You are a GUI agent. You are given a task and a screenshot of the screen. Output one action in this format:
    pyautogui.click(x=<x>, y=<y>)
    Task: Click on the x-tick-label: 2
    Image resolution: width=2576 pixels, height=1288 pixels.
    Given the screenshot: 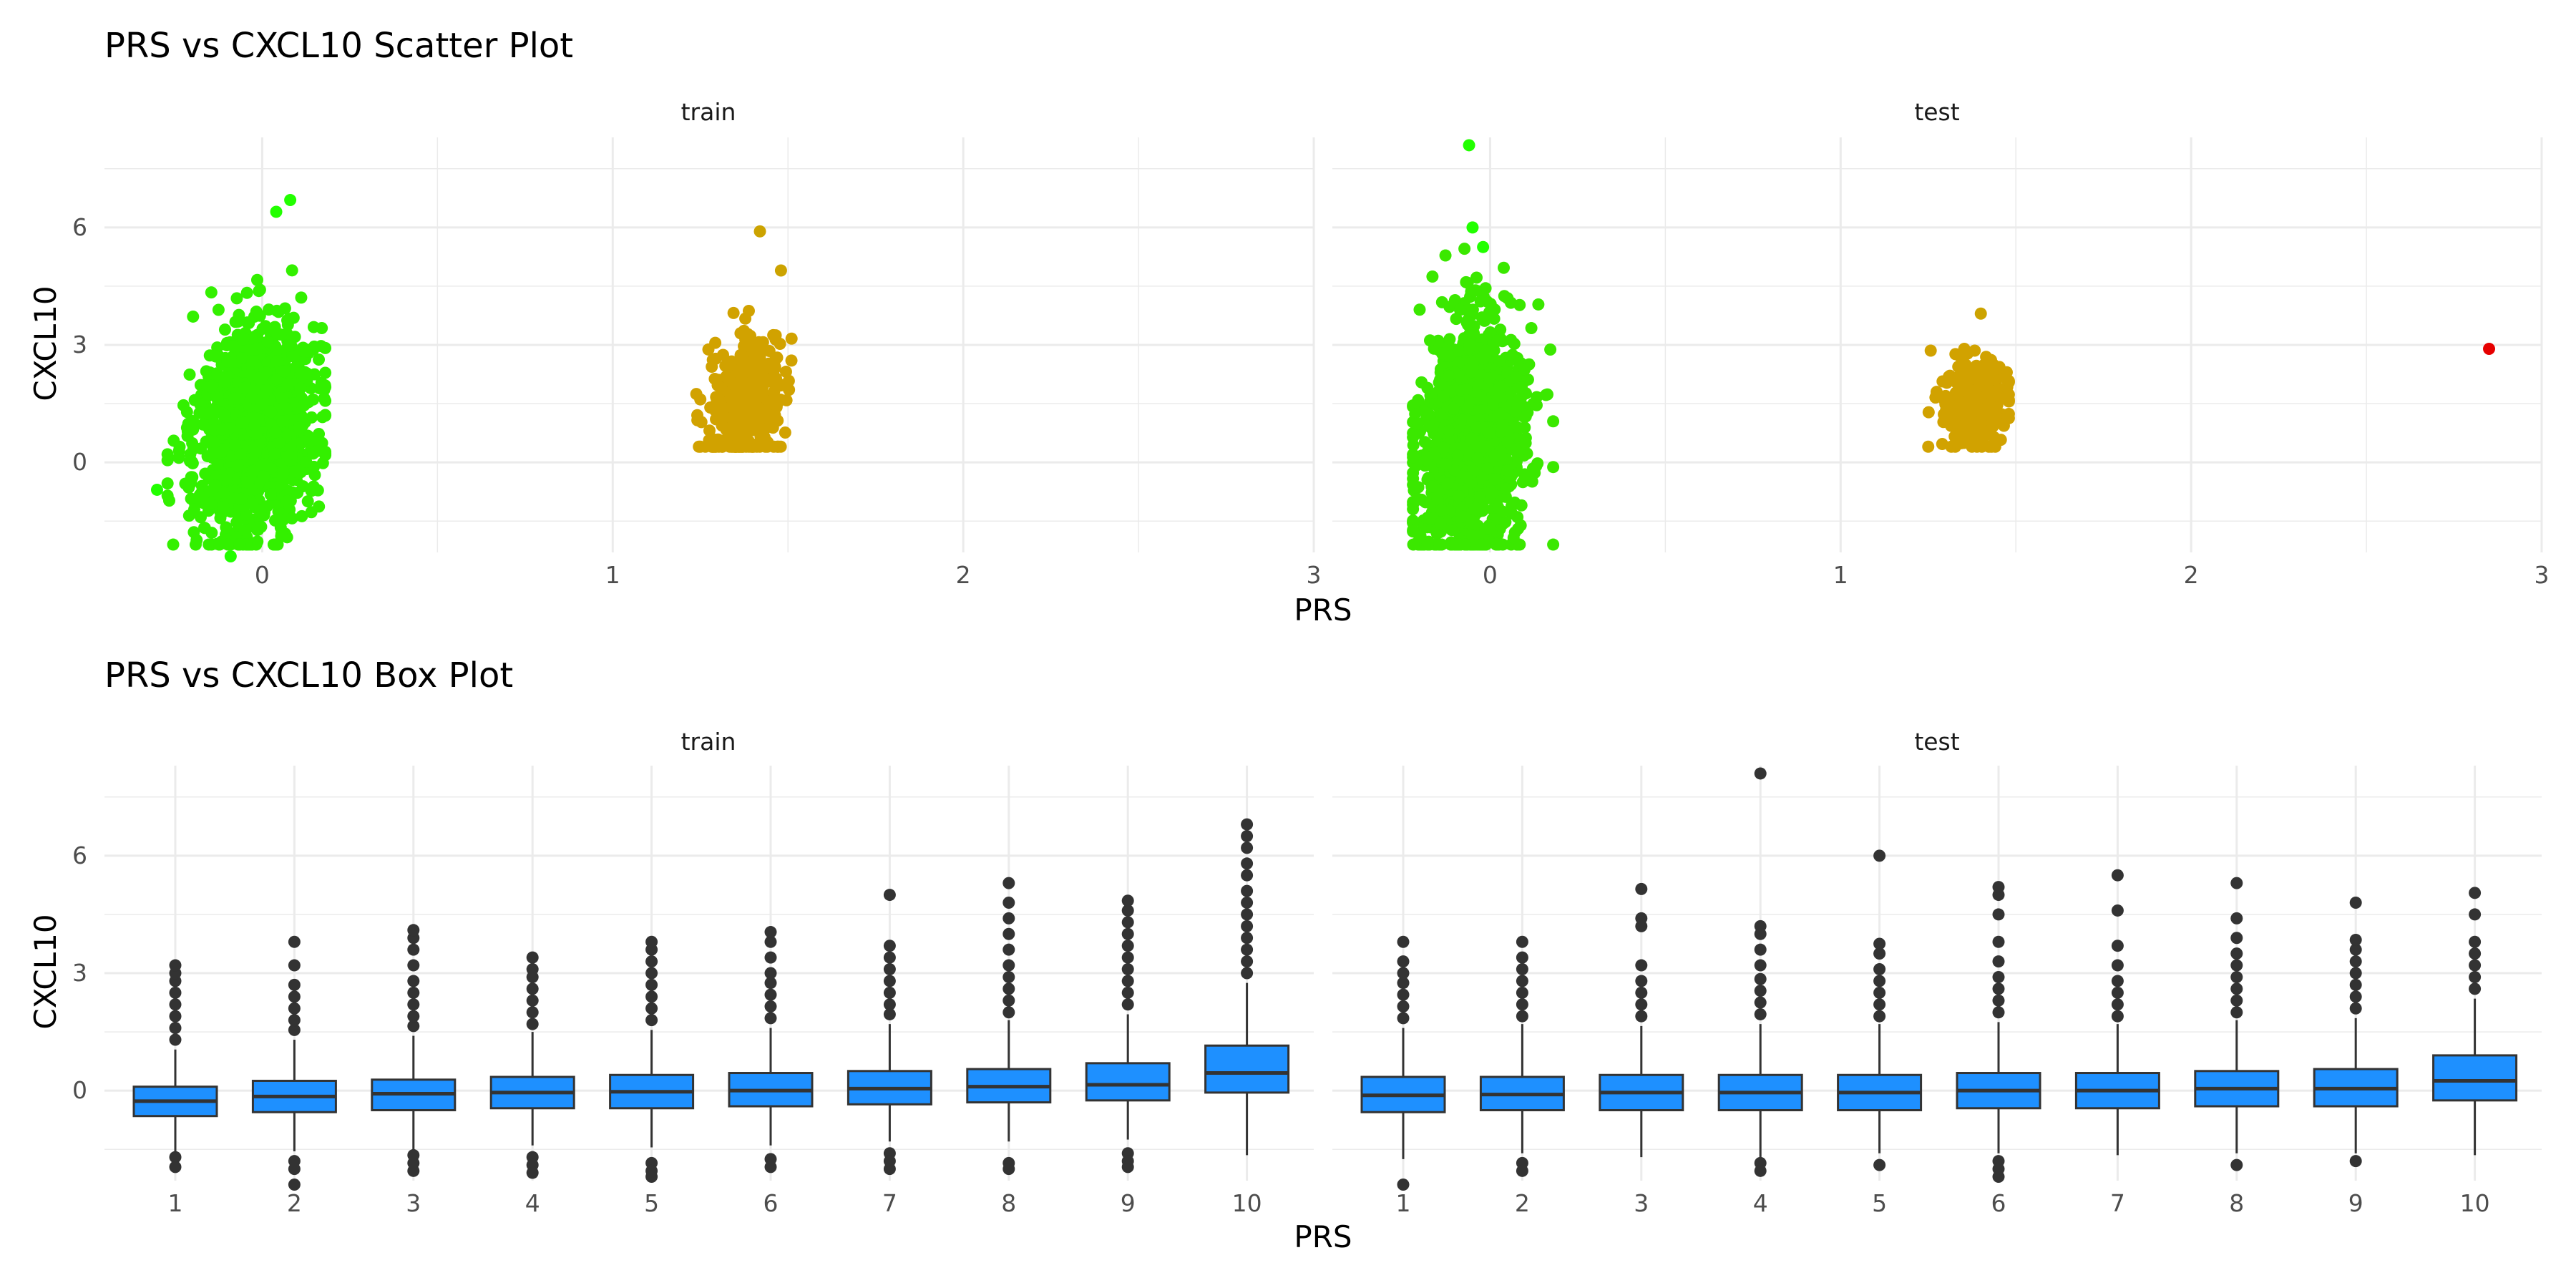 What is the action you would take?
    pyautogui.click(x=2191, y=575)
    